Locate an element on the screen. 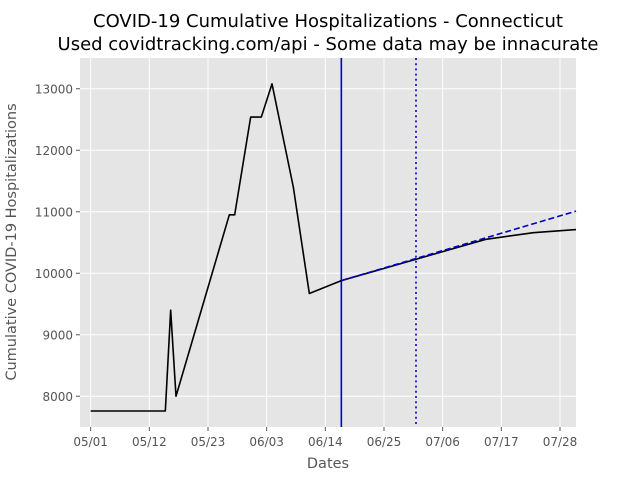 The width and height of the screenshot is (640, 480). reference-lines is located at coordinates (378, 242).